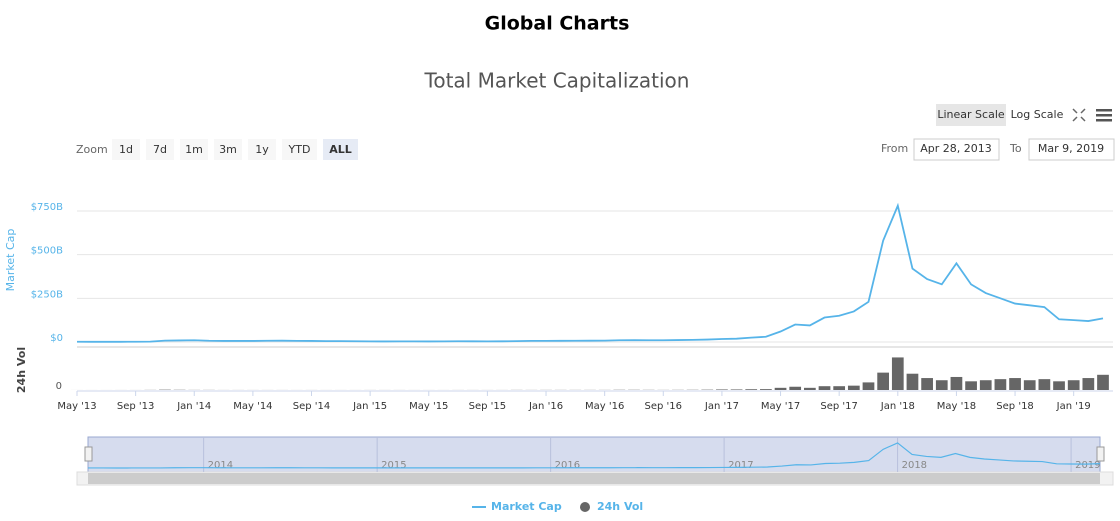  I want to click on x-tick-label: Jan '19, so click(1073, 406).